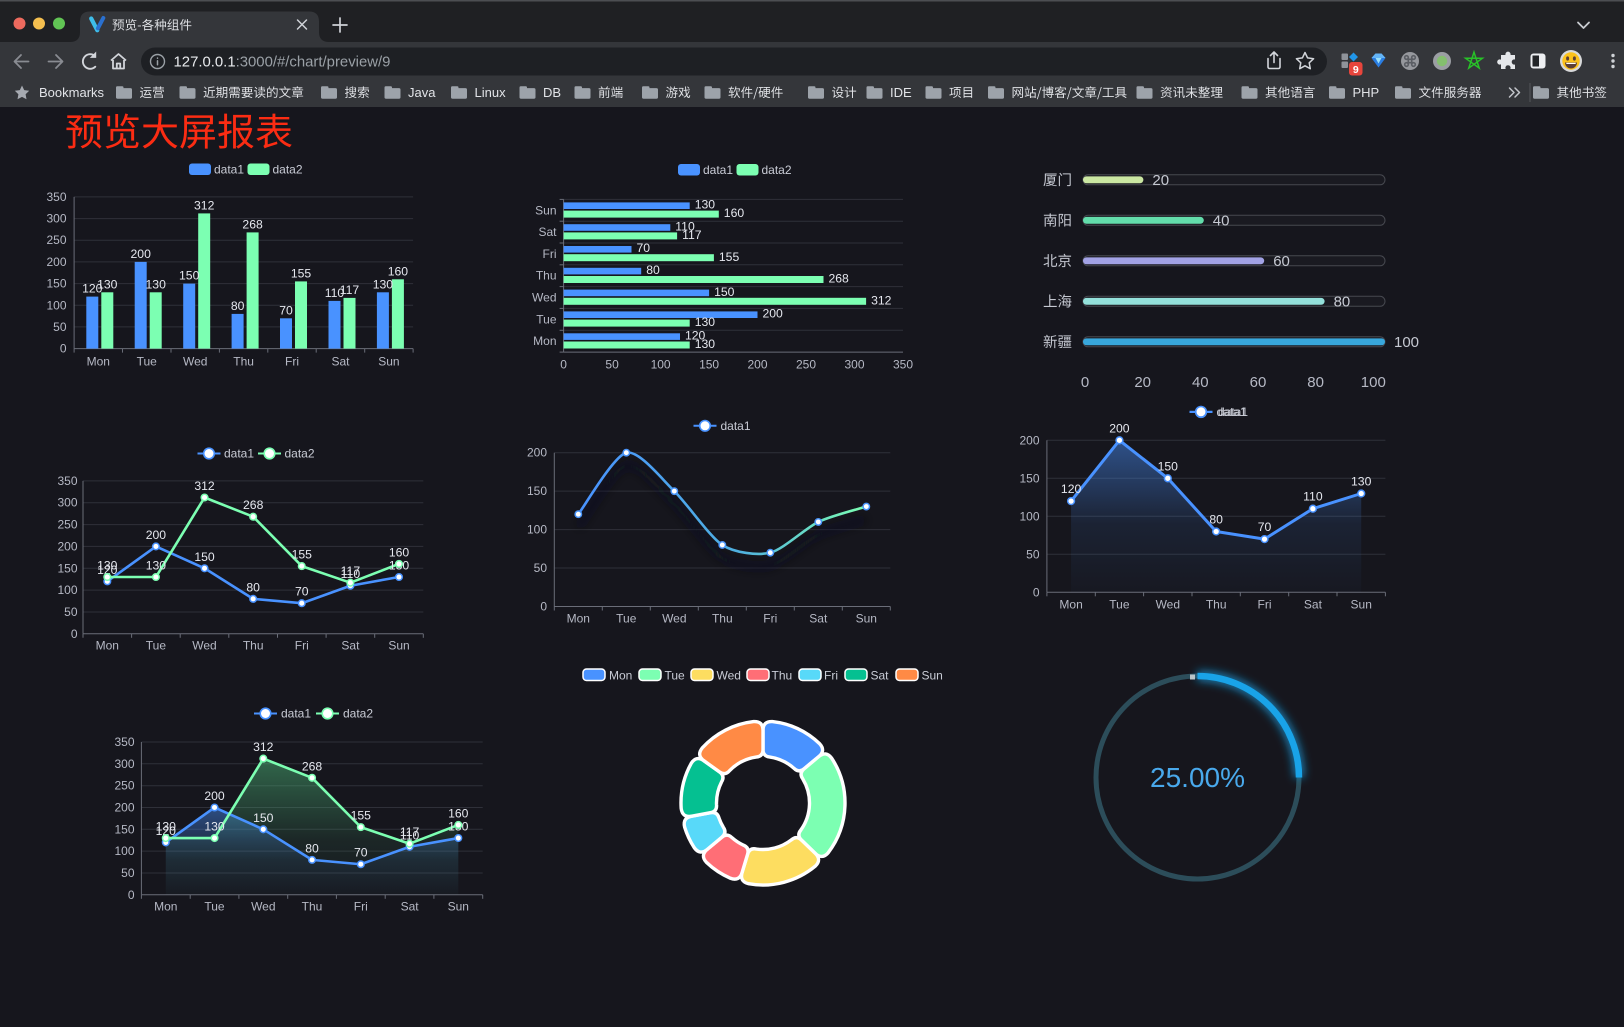 This screenshot has width=1624, height=1027. I want to click on svg-text: Java, so click(422, 92).